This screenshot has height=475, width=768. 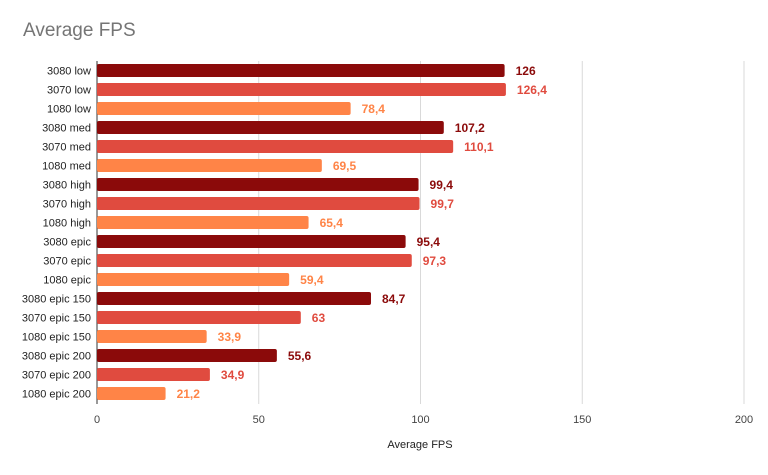 What do you see at coordinates (582, 420) in the screenshot?
I see `x-tick-label: 150` at bounding box center [582, 420].